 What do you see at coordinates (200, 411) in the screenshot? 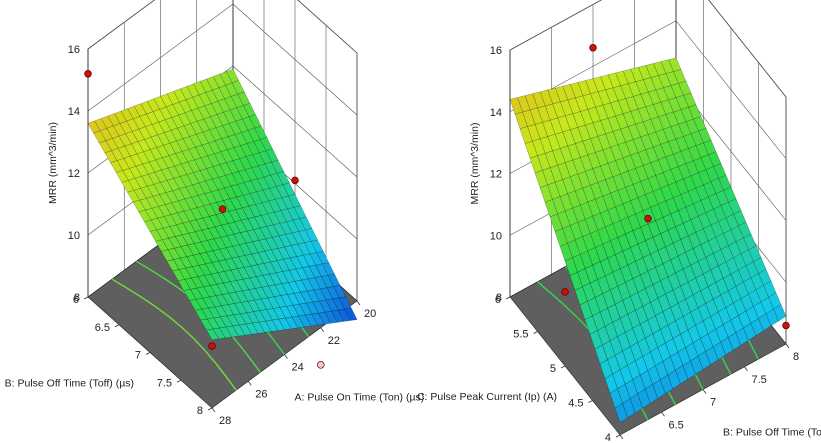
I see `axis2-tick-label: 8` at bounding box center [200, 411].